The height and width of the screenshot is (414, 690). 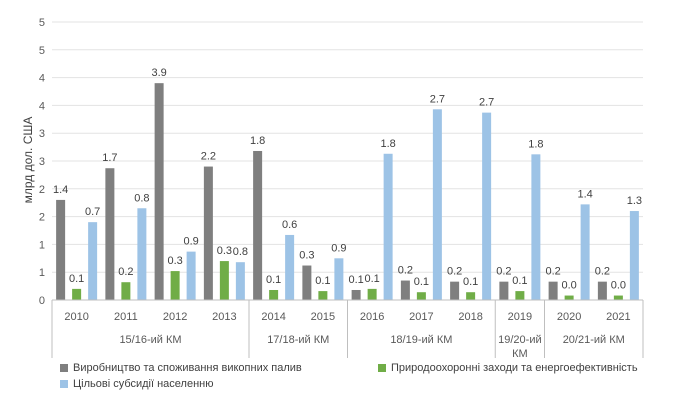 What do you see at coordinates (150, 340) in the screenshot?
I see `group-label: 15/16-ий КМ` at bounding box center [150, 340].